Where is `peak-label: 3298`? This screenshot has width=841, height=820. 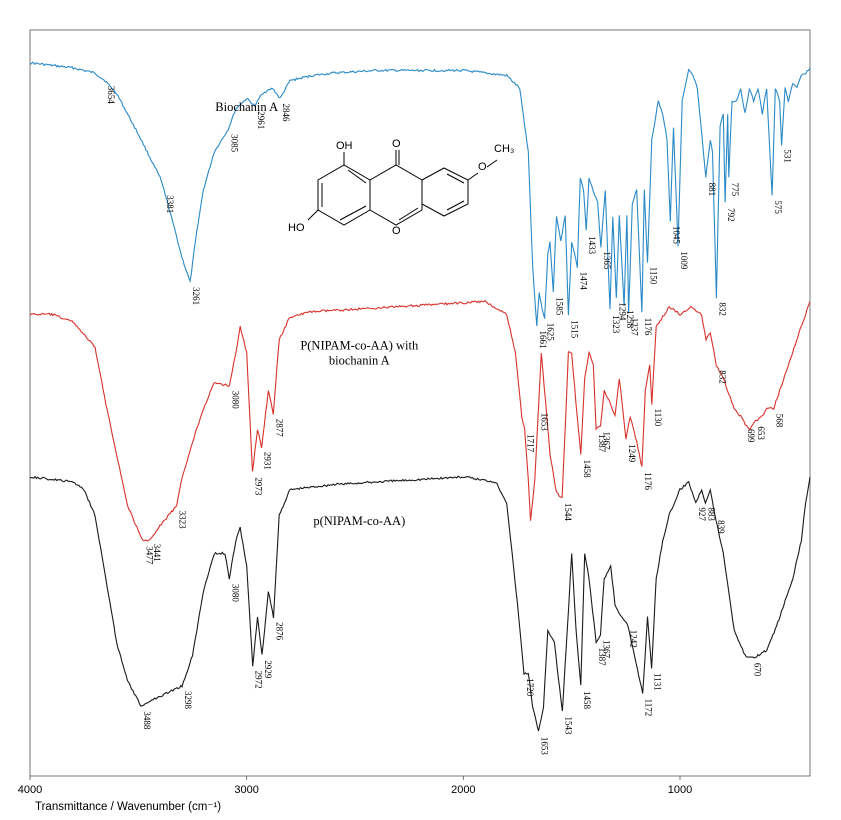
peak-label: 3298 is located at coordinates (188, 700).